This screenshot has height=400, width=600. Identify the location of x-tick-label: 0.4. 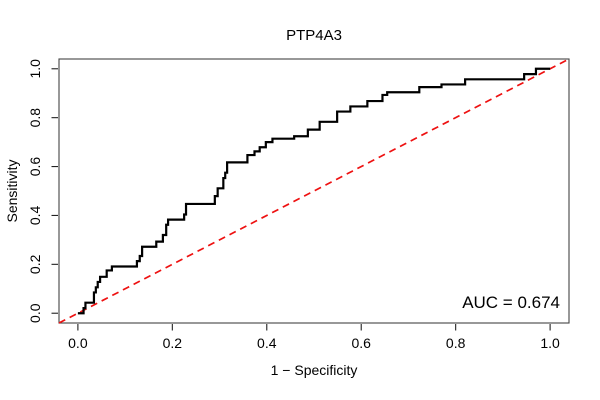
(267, 343).